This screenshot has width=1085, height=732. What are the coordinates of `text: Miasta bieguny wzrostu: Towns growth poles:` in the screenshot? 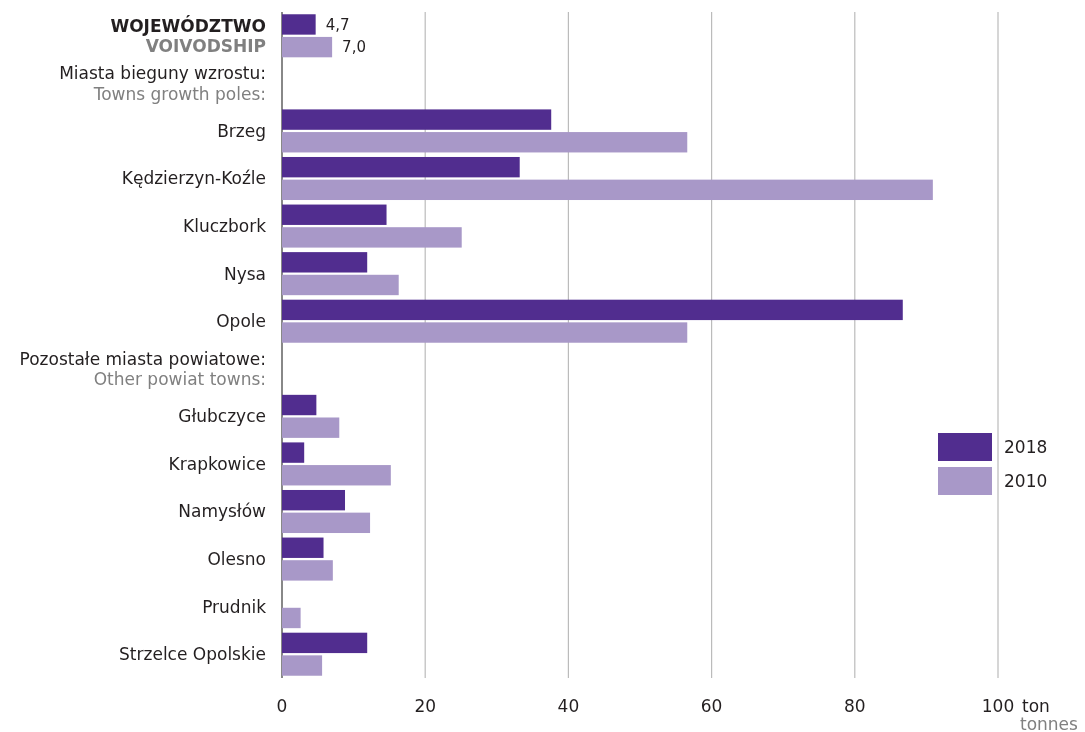 It's located at (162, 83).